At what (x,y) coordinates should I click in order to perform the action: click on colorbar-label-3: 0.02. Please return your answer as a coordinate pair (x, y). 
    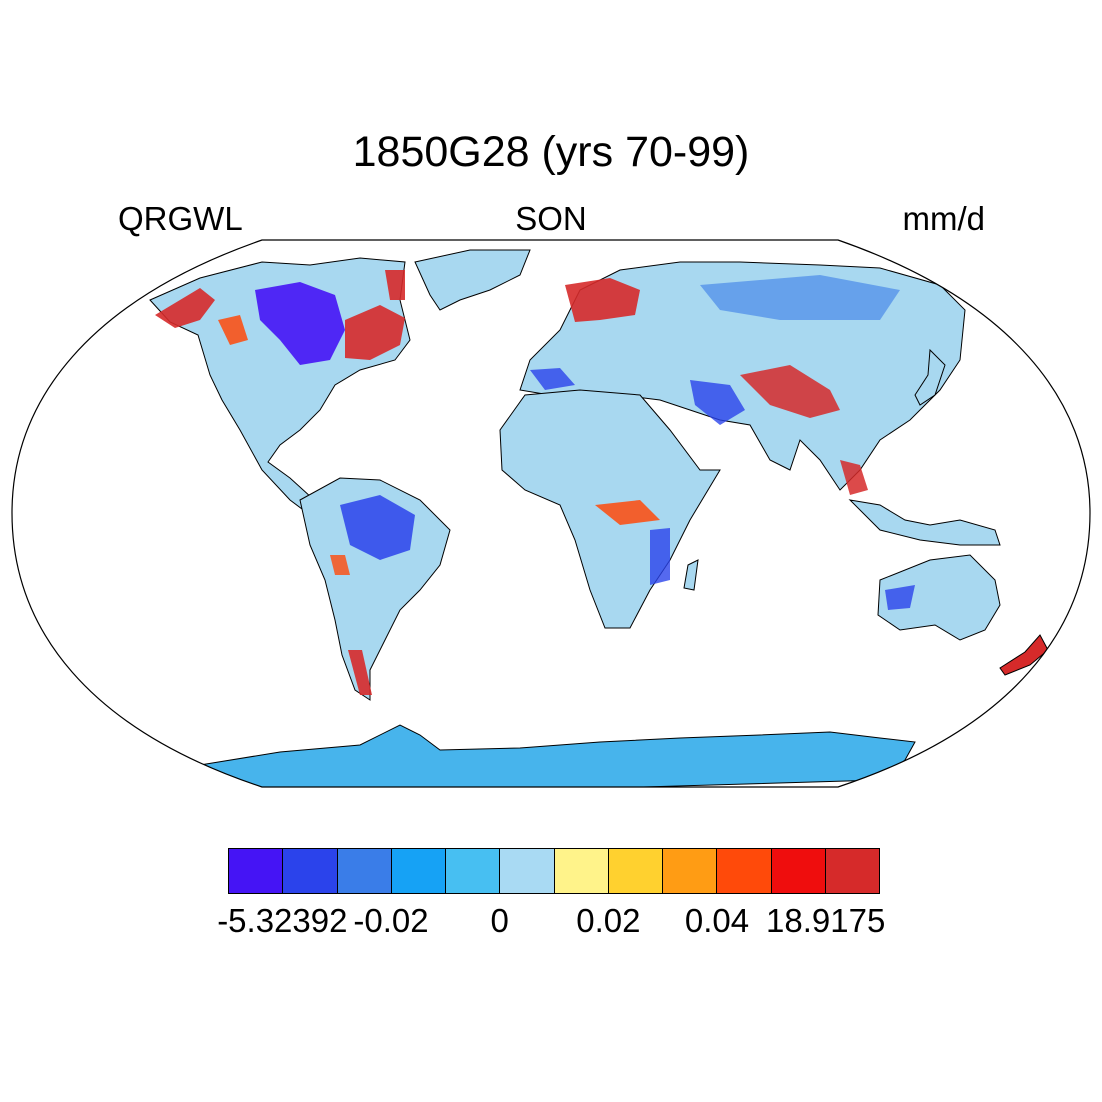
    Looking at the image, I should click on (608, 920).